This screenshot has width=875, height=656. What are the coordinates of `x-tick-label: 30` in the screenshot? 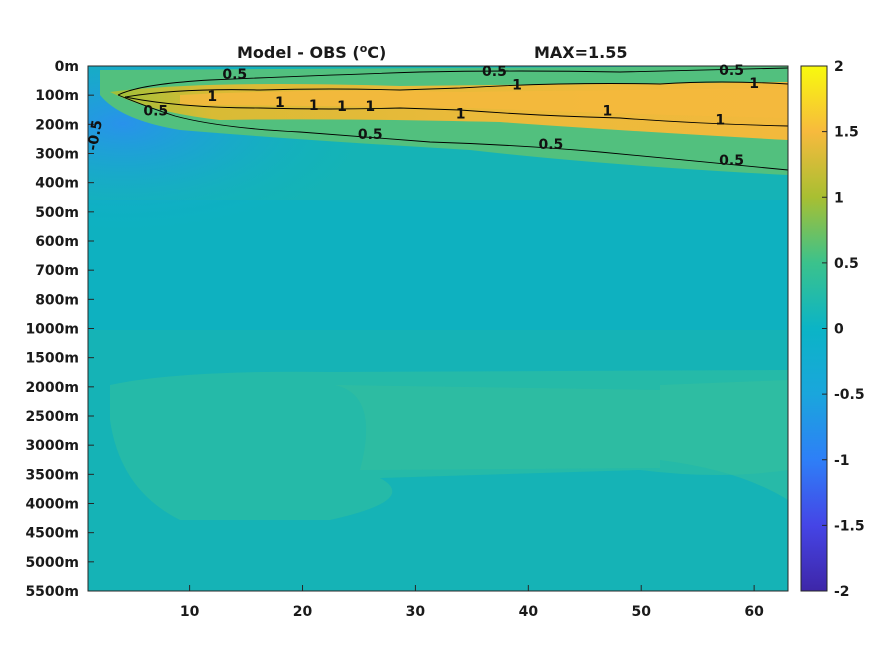 It's located at (416, 612).